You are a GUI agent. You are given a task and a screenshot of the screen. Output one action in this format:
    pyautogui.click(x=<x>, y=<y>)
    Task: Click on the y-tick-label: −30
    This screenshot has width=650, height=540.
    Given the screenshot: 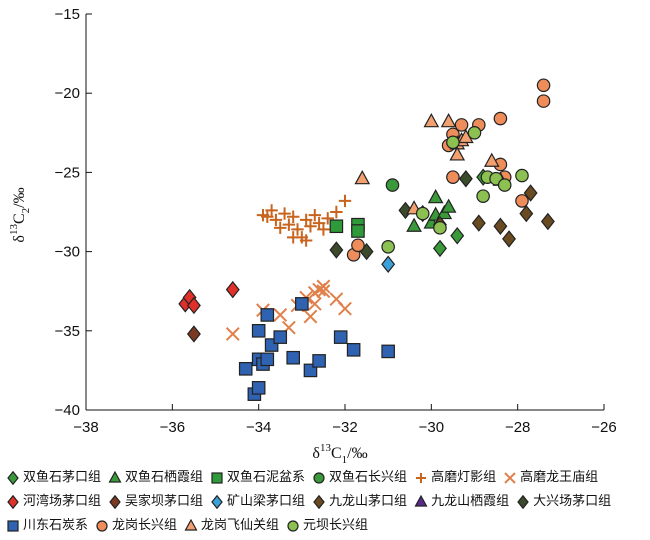 What is the action you would take?
    pyautogui.click(x=67, y=252)
    